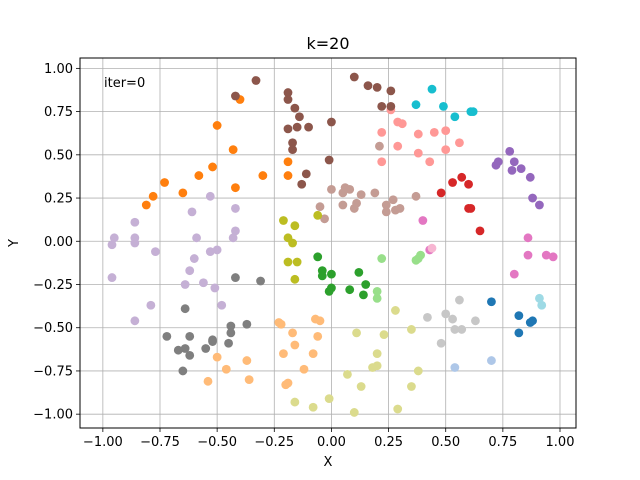  Describe the element at coordinates (327, 43) in the screenshot. I see `chart-title: k=20` at that location.